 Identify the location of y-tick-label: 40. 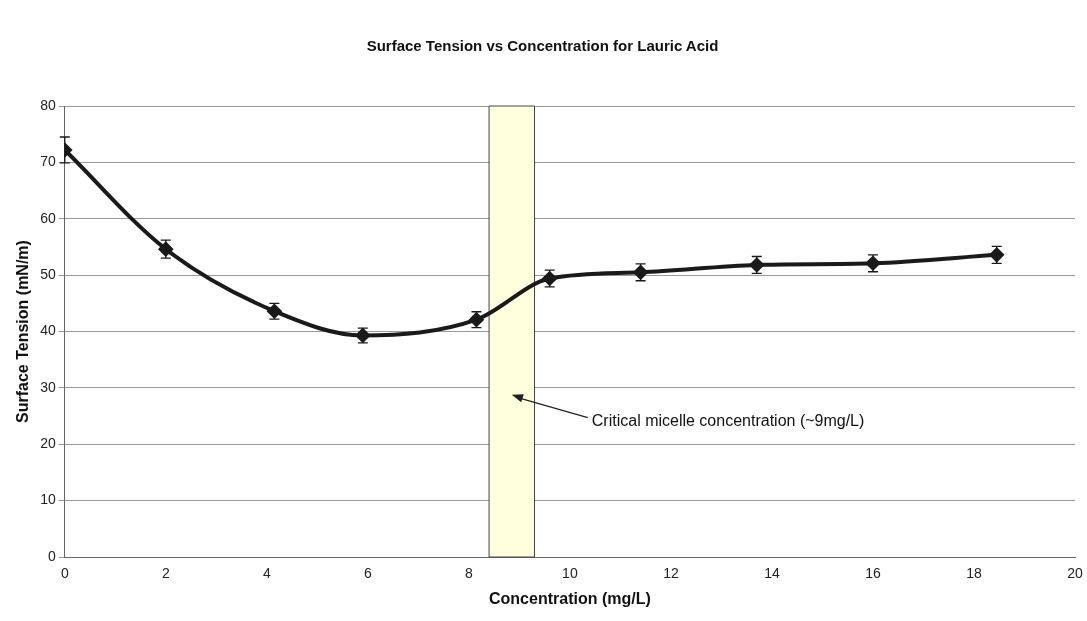
(48, 330).